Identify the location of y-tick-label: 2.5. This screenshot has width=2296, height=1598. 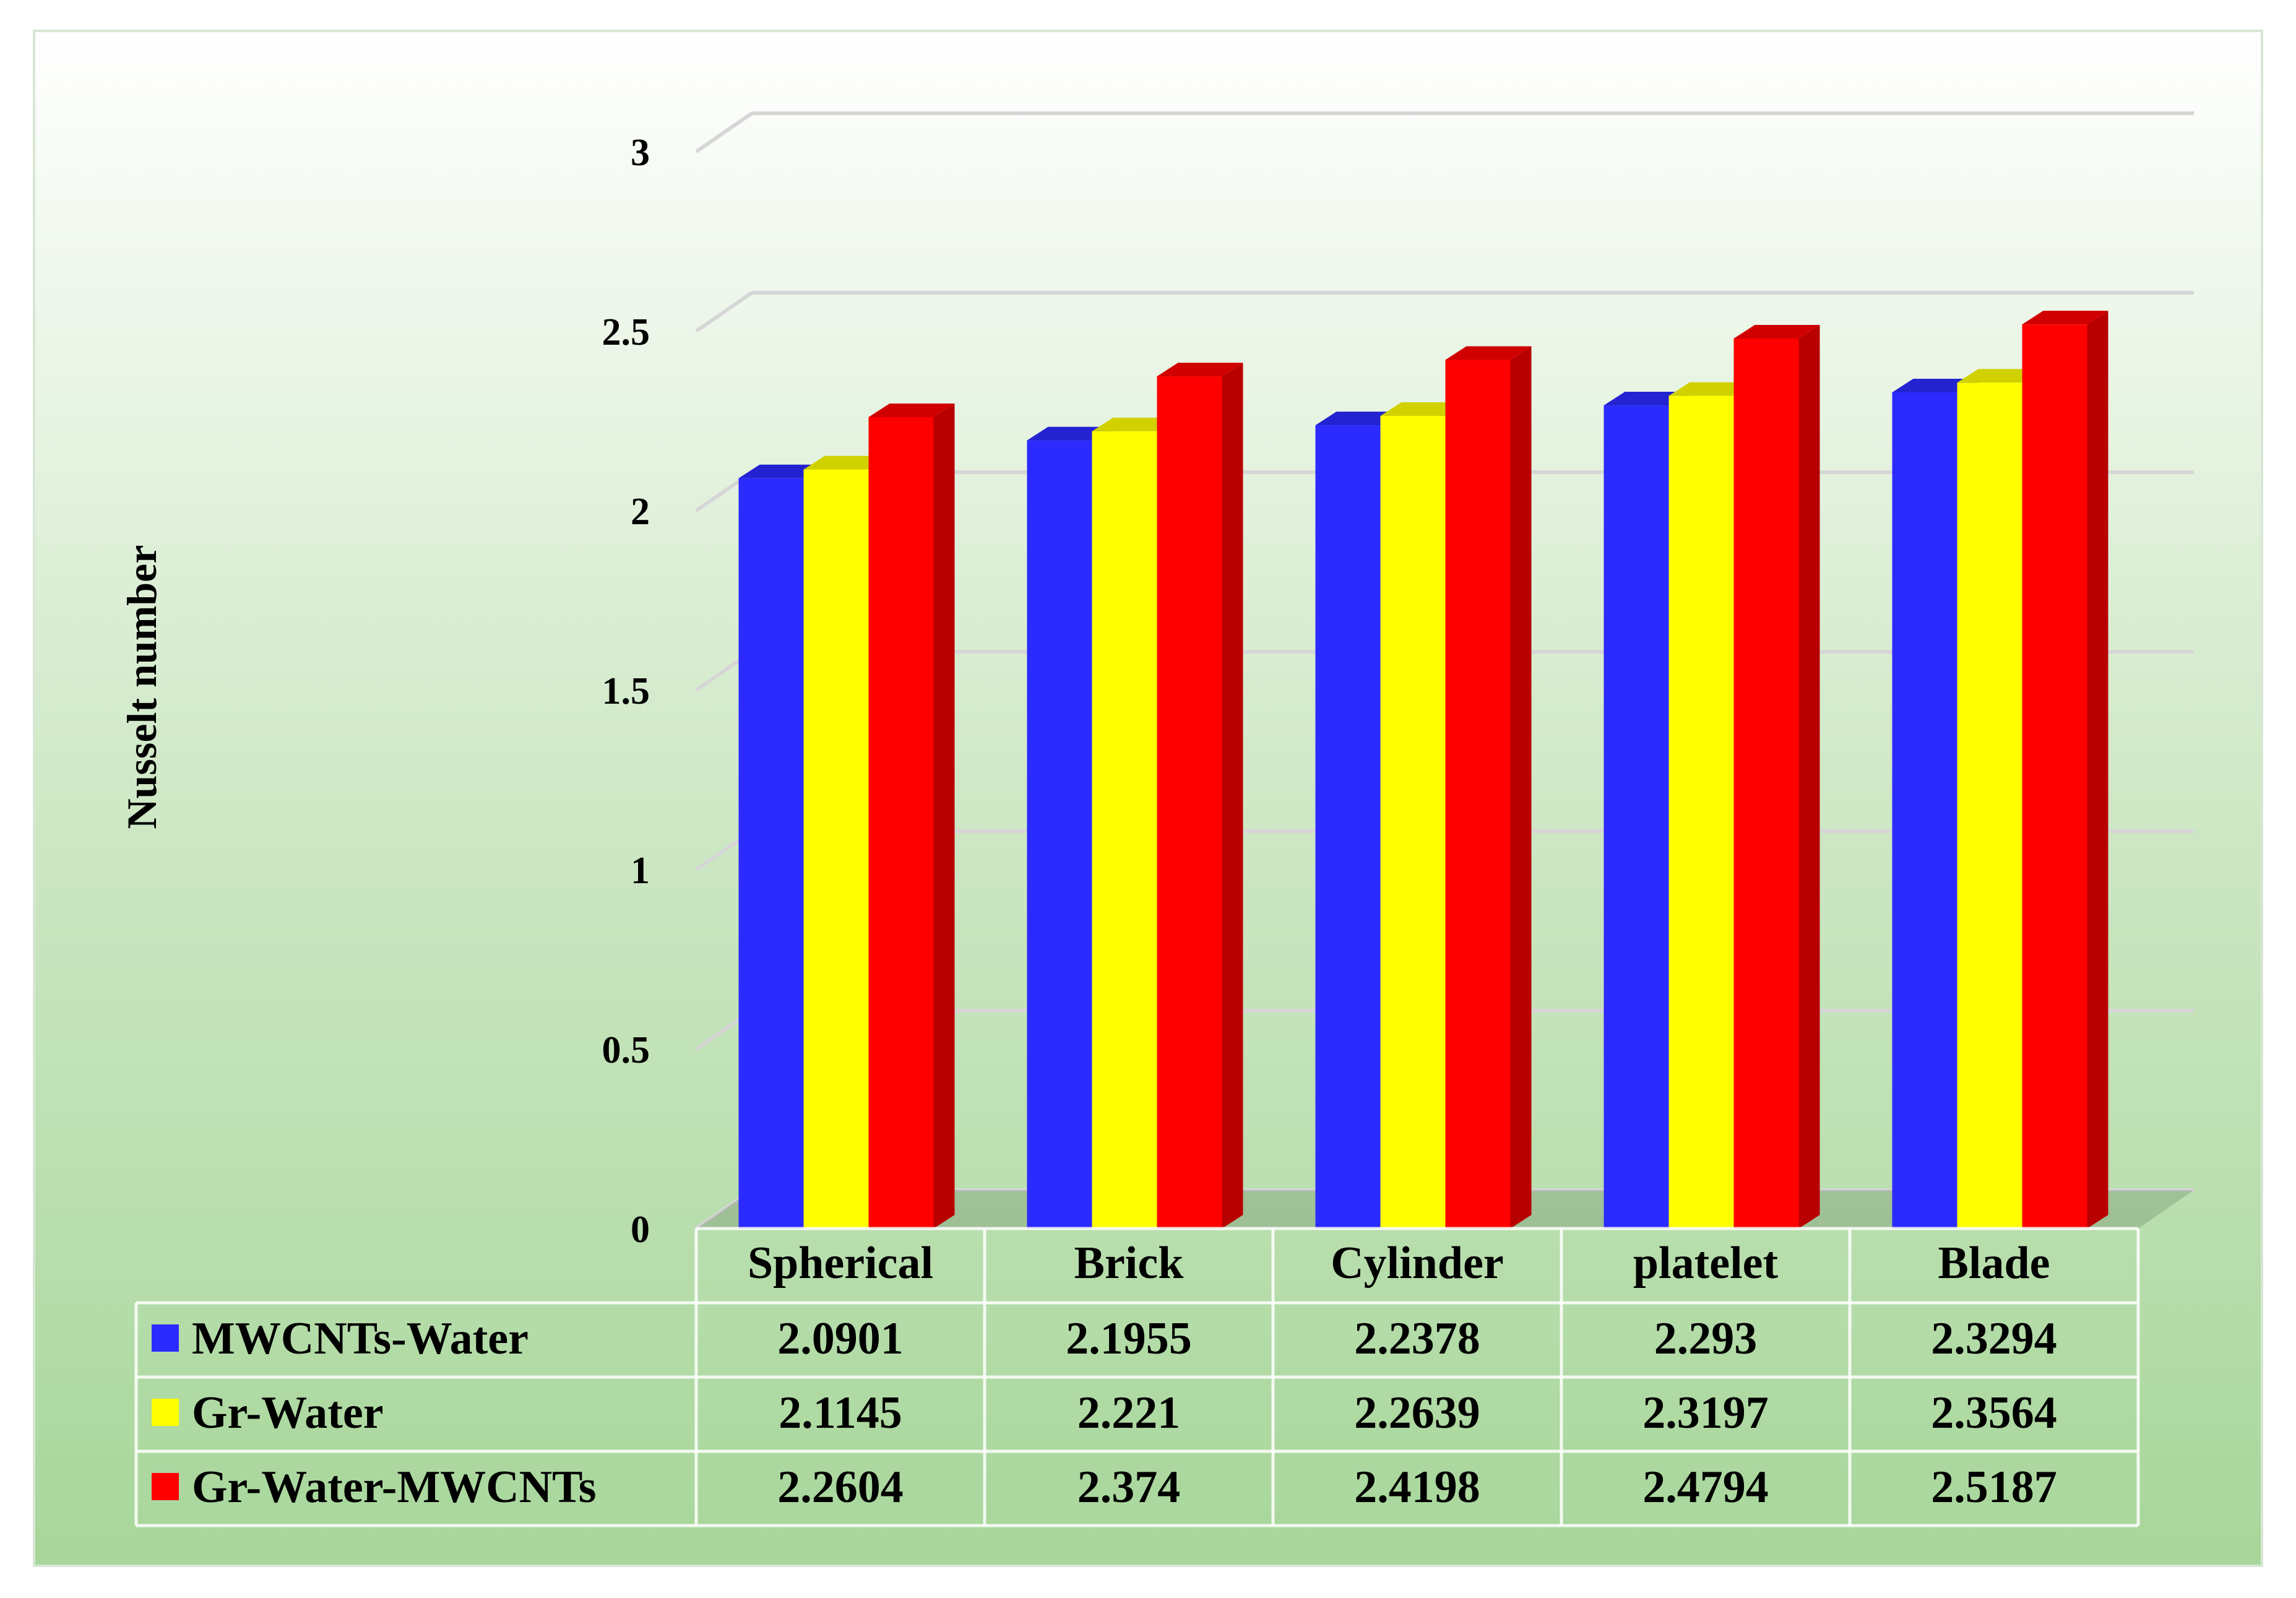
(626, 332).